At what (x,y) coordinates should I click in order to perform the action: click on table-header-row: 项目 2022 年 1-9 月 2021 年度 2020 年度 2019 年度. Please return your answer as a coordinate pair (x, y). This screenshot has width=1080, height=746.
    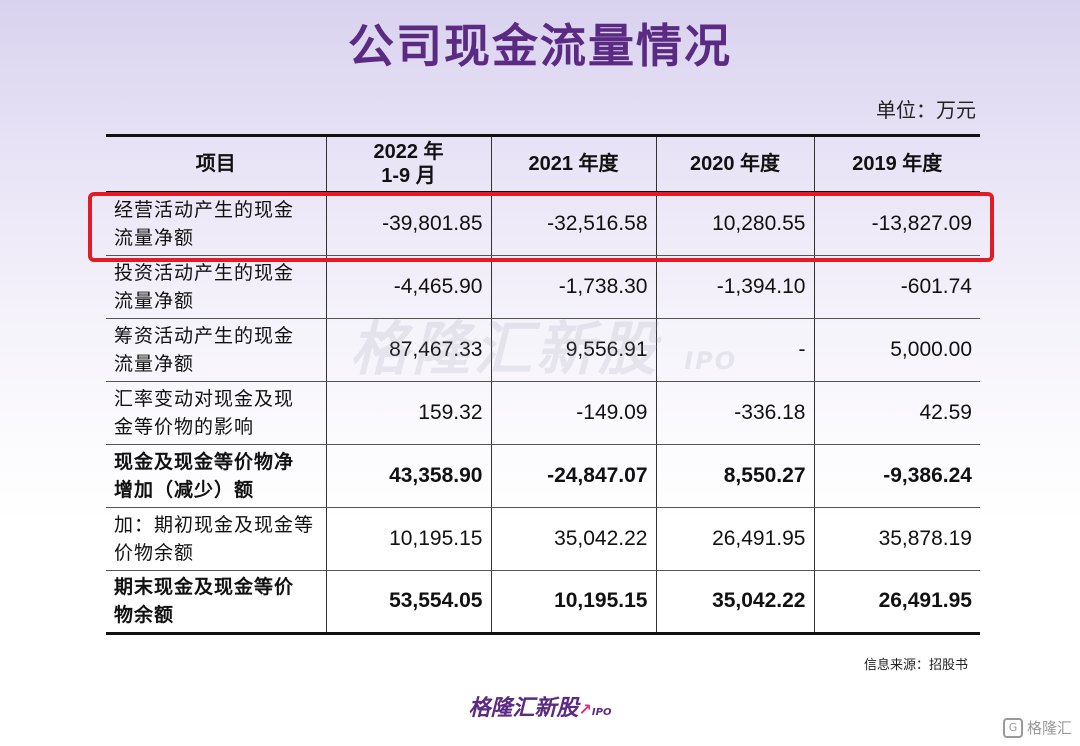
    Looking at the image, I should click on (543, 163).